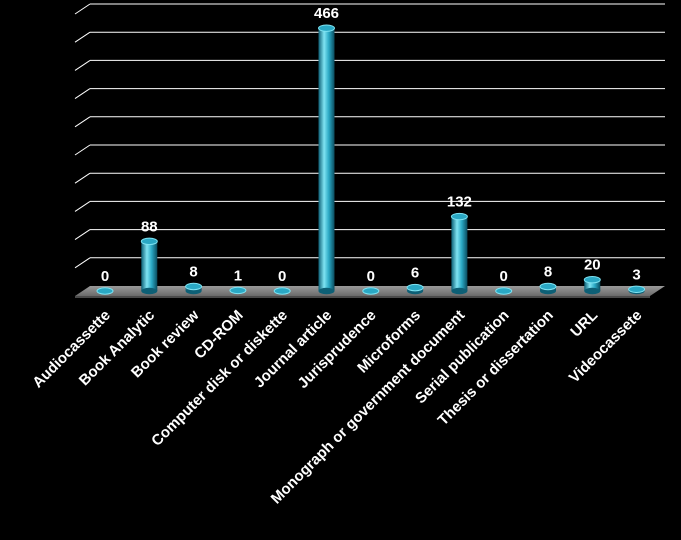 The image size is (681, 540). I want to click on data-label: 3, so click(636, 274).